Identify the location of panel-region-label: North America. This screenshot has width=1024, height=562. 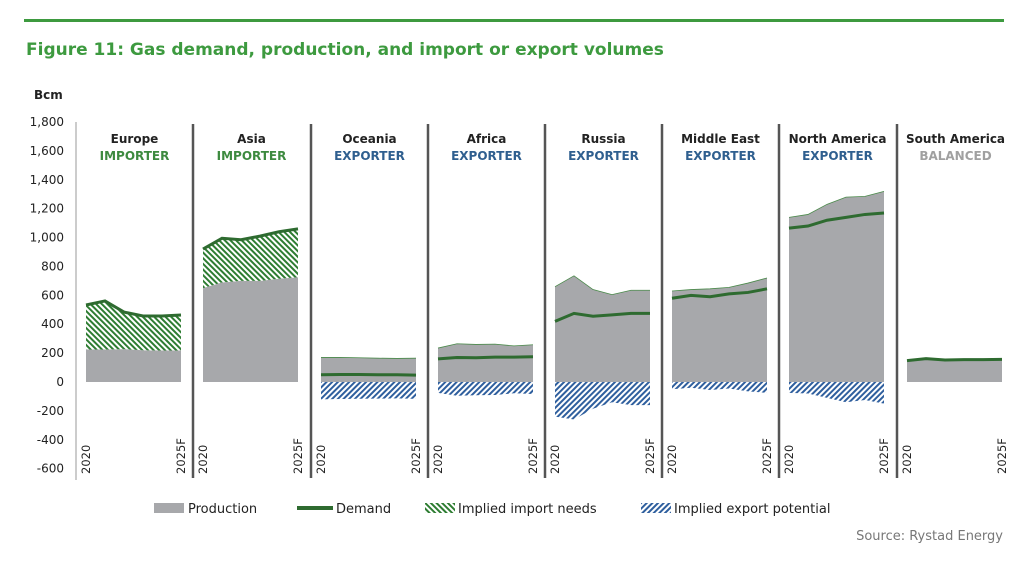
(838, 139).